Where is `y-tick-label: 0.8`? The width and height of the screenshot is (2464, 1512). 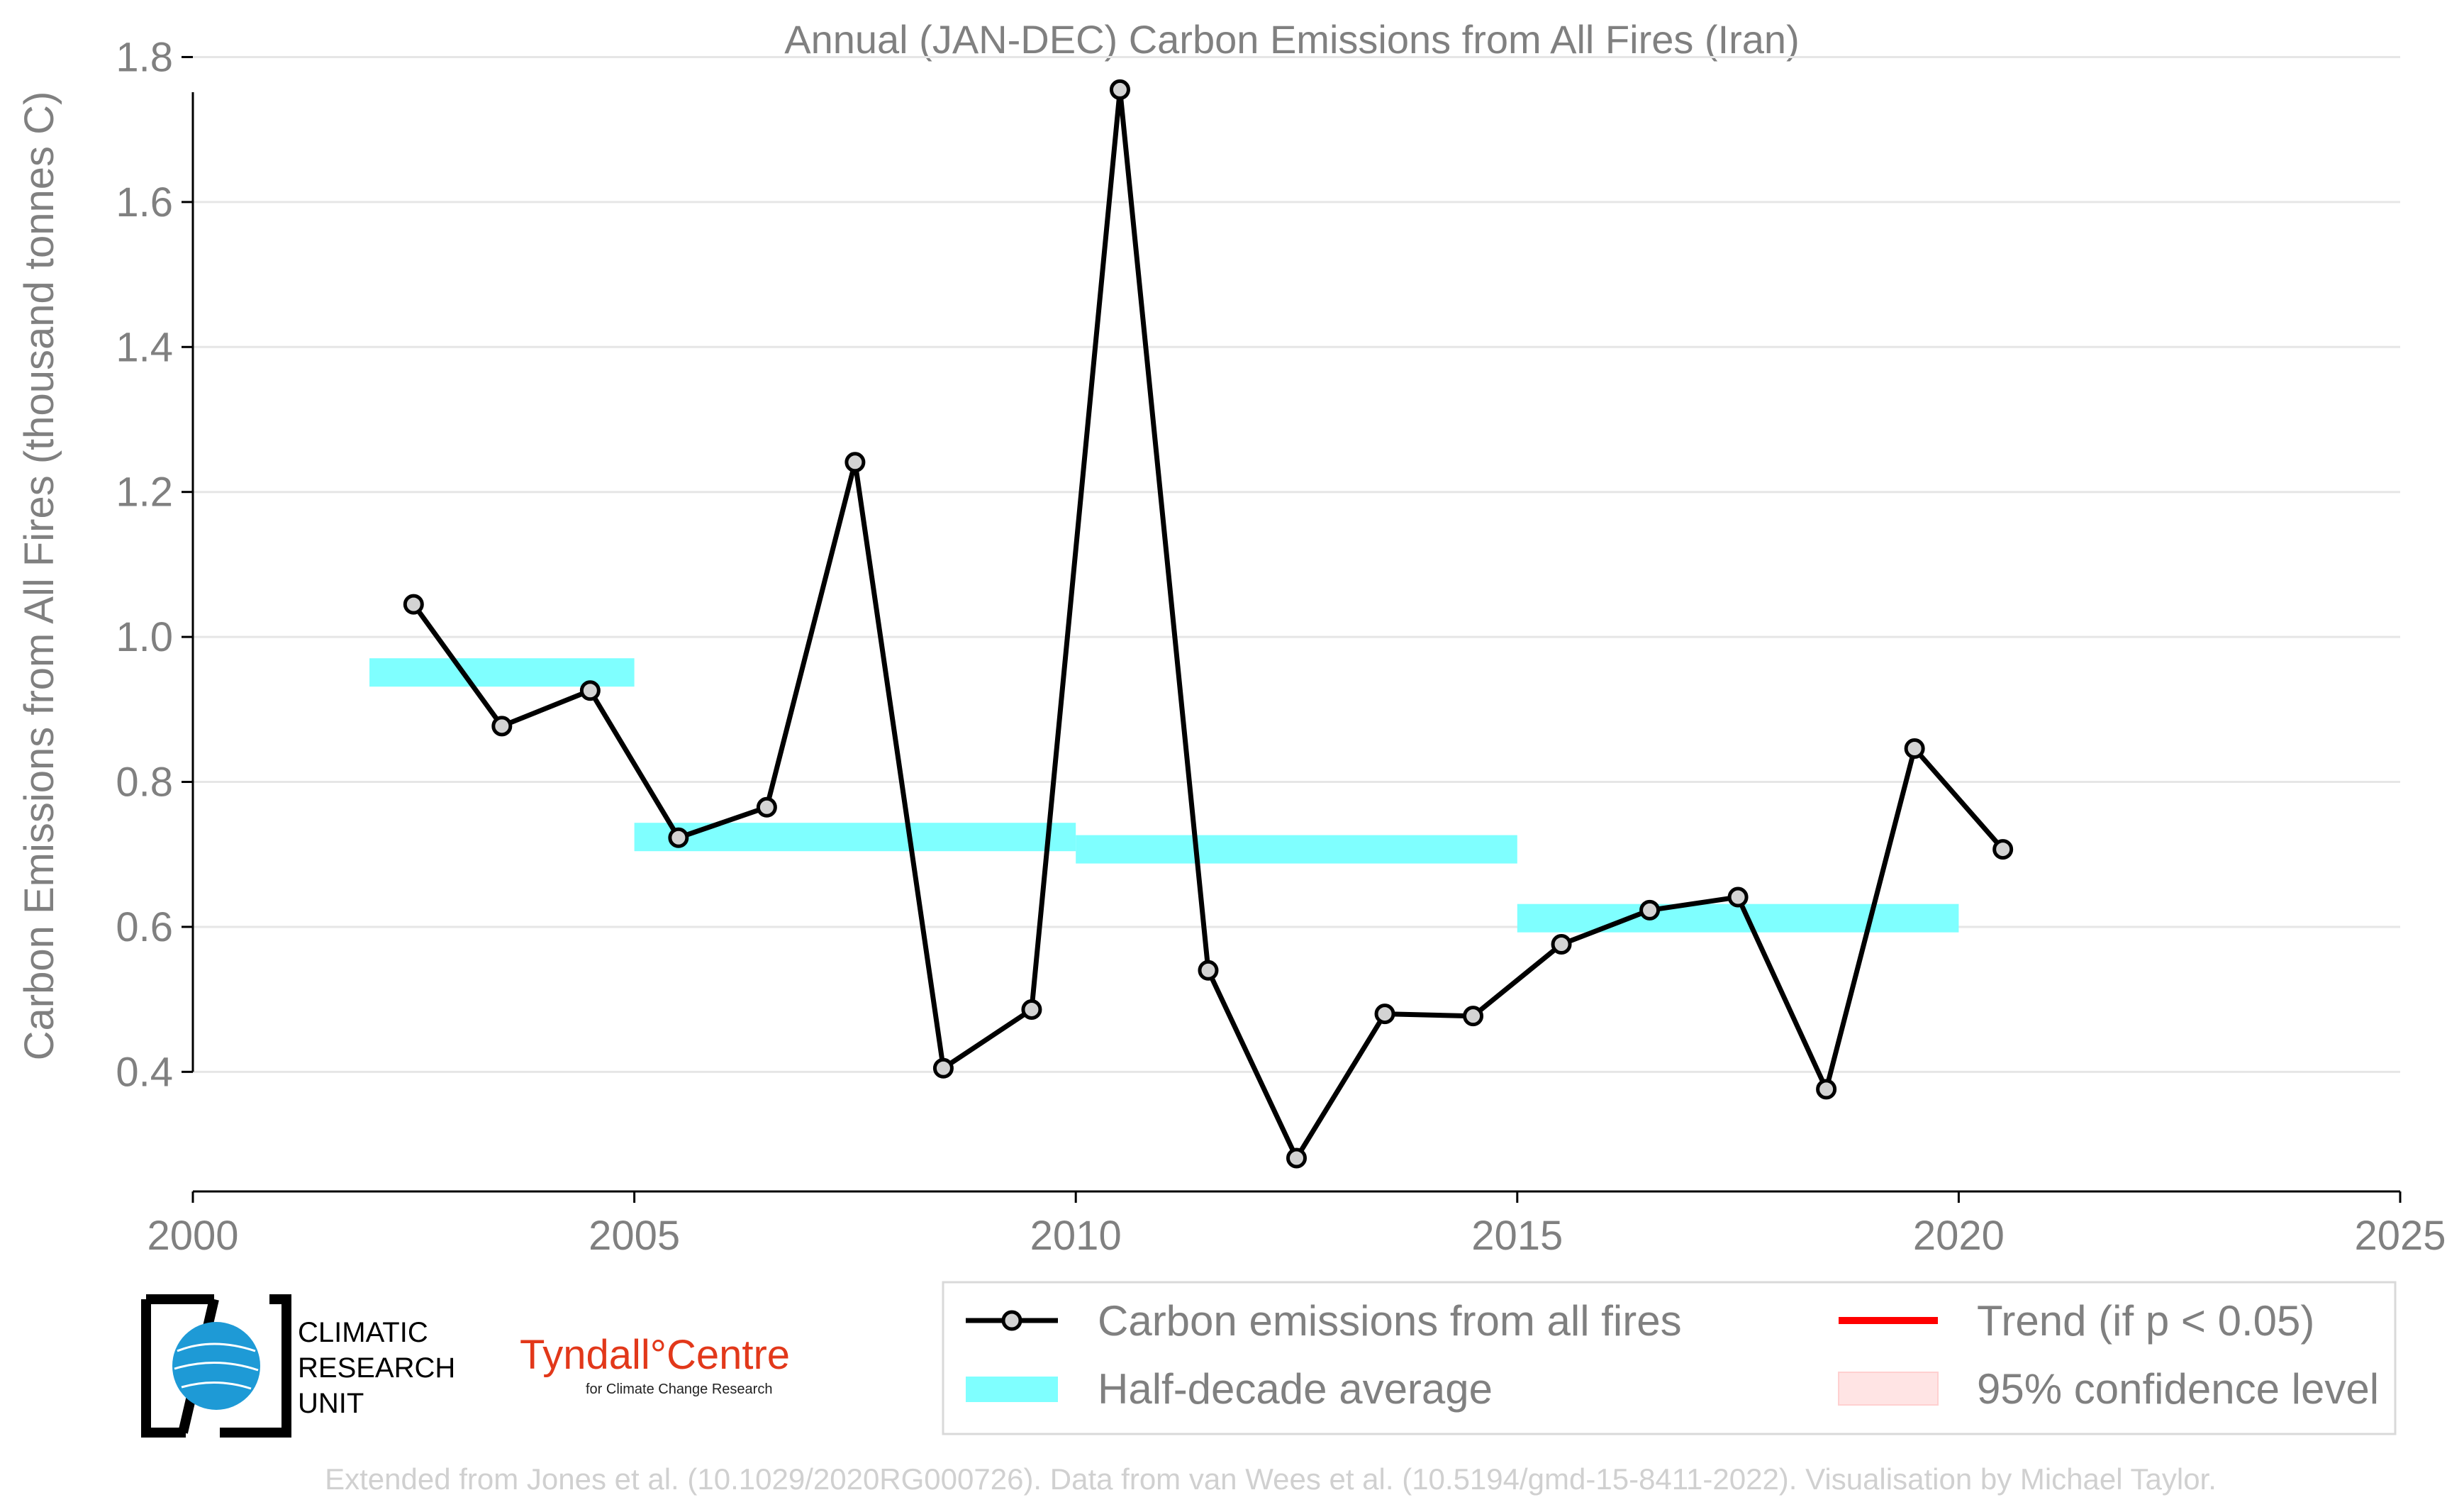 y-tick-label: 0.8 is located at coordinates (144, 783).